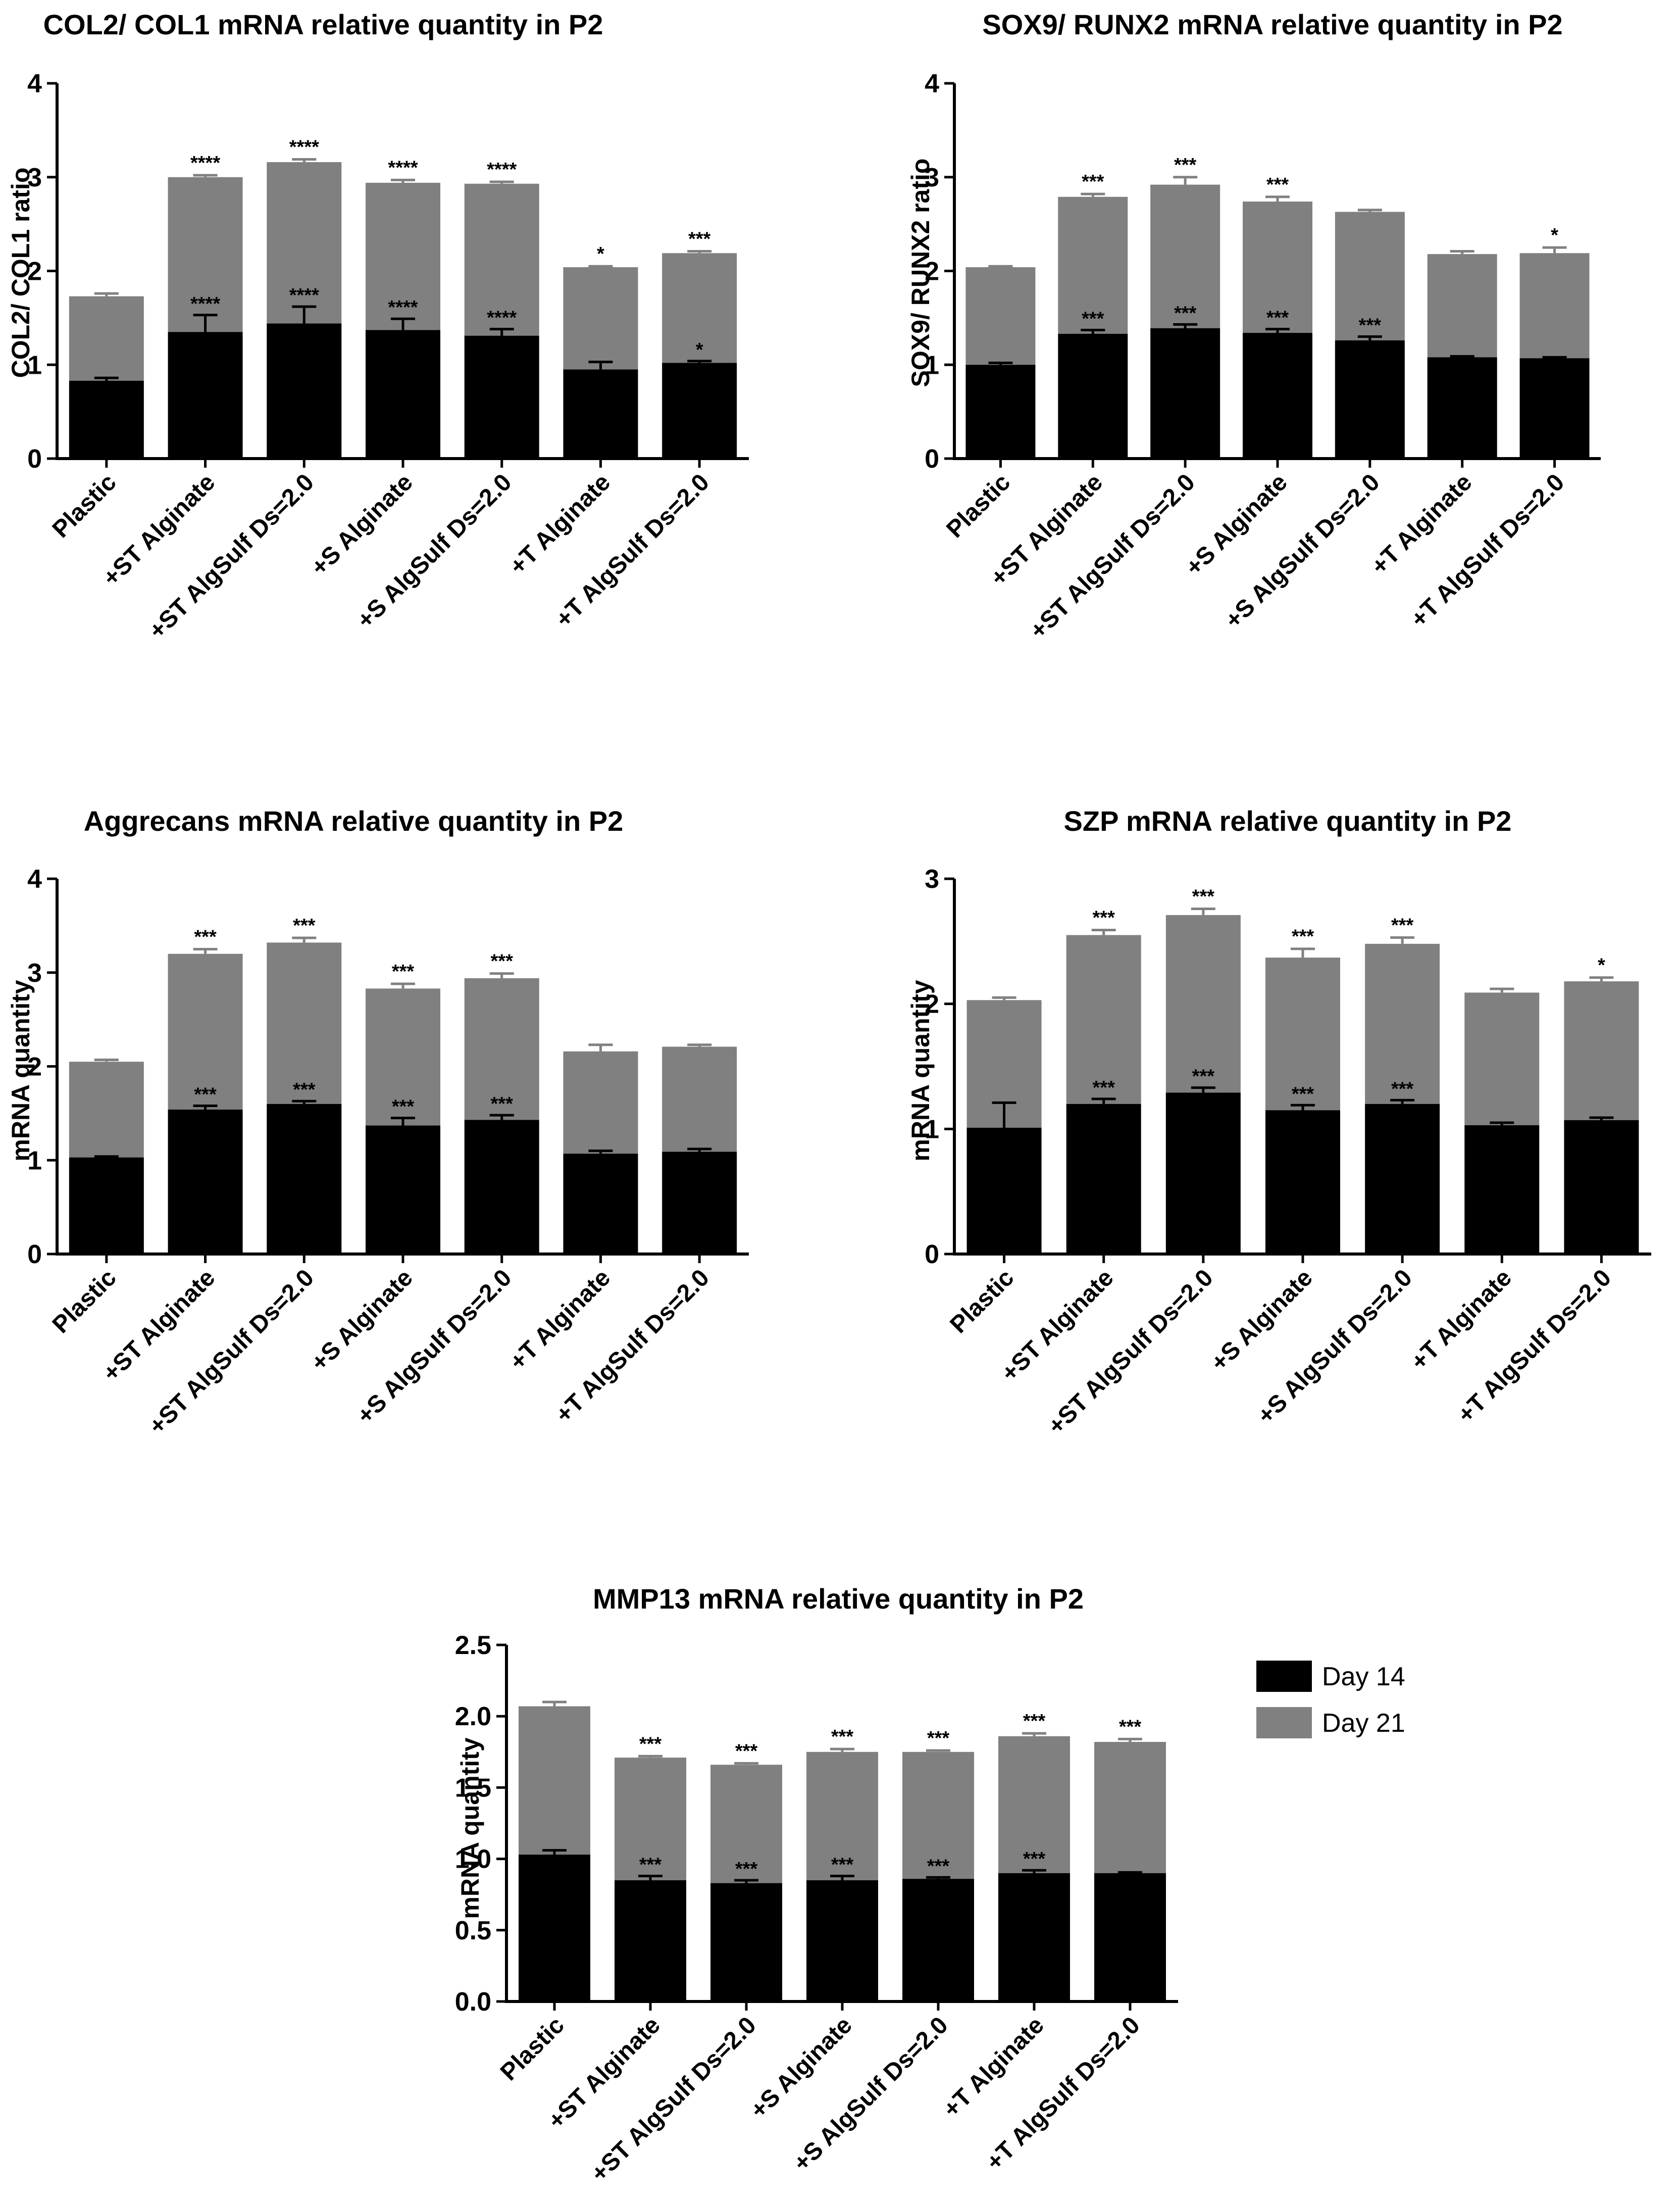 The width and height of the screenshot is (1680, 2203). I want to click on significance-day14-6: *, so click(700, 350).